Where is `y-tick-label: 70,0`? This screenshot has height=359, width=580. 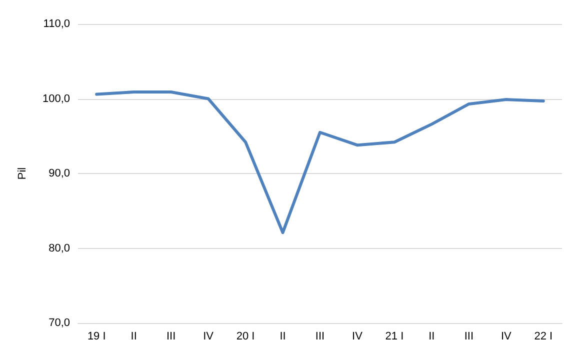
y-tick-label: 70,0 is located at coordinates (59, 323).